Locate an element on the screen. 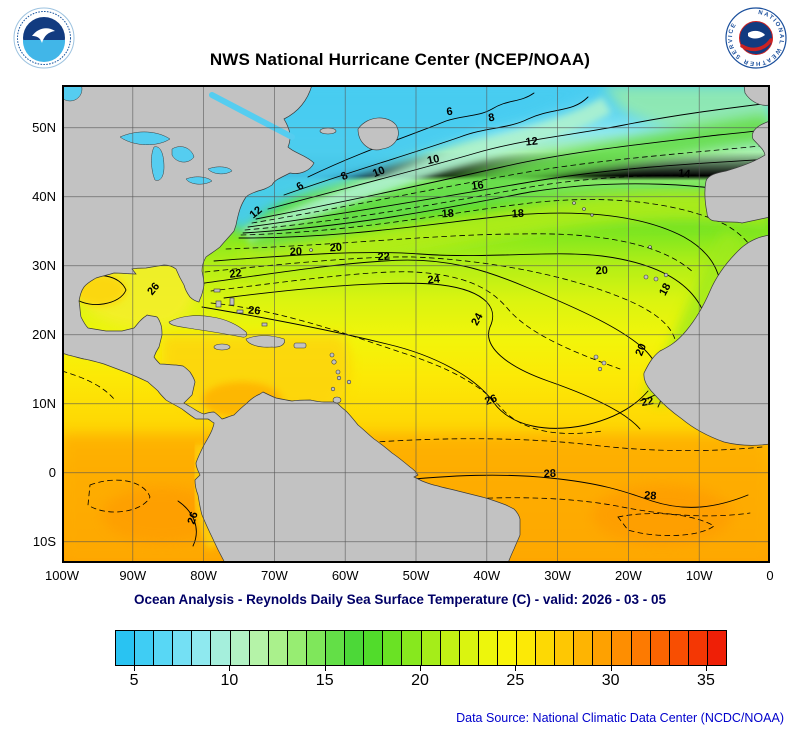 This screenshot has width=800, height=737. island-newfoundland is located at coordinates (378, 134).